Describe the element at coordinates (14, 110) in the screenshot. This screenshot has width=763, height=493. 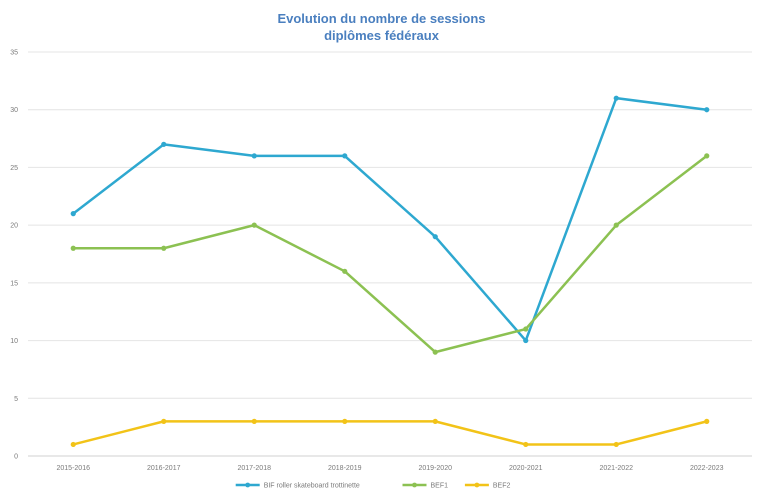
I see `y-tick-label-30: 30` at that location.